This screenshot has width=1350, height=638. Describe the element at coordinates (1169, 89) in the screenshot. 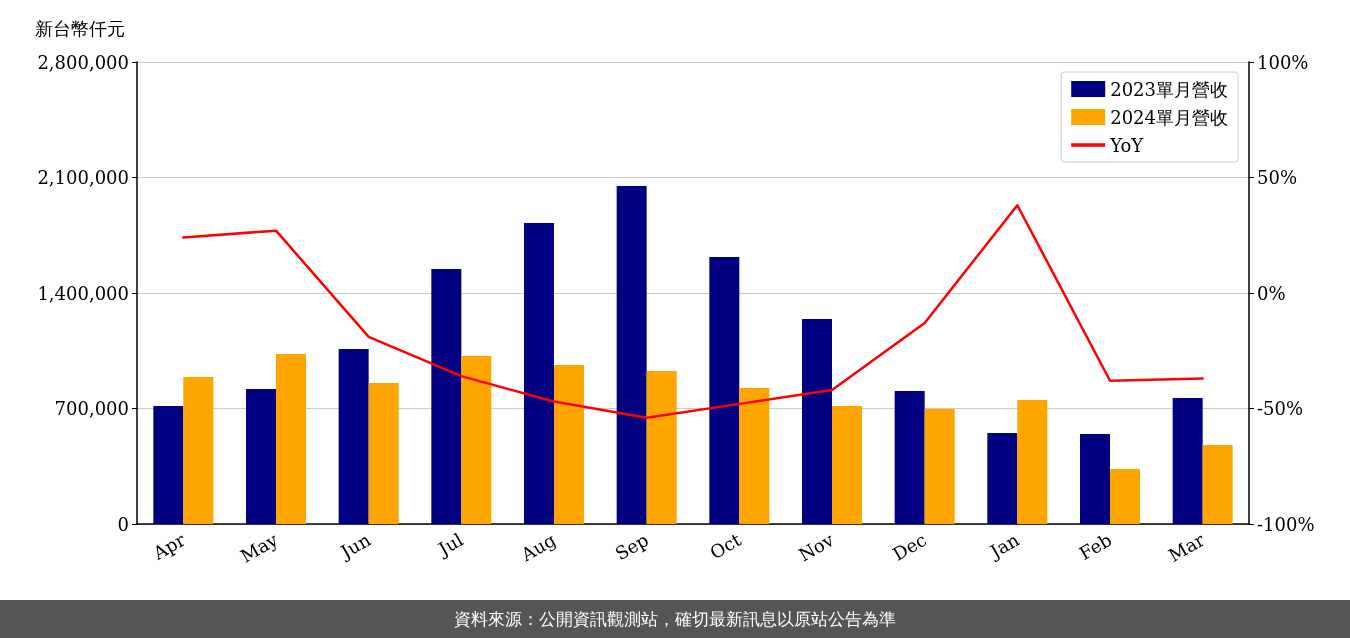

I see `legend-label: 2023單月營收` at that location.